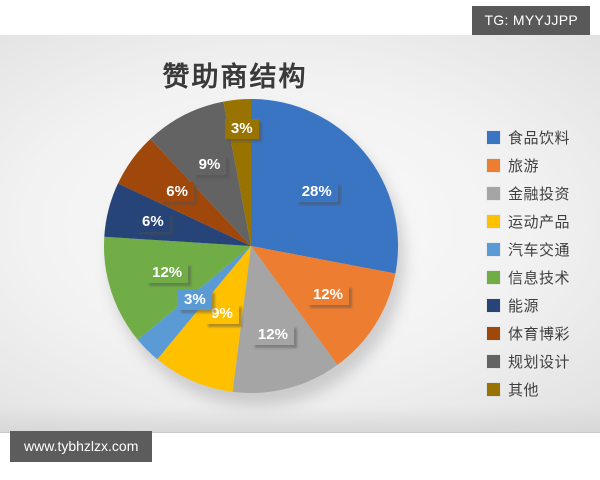 This screenshot has height=480, width=600. Describe the element at coordinates (316, 191) in the screenshot. I see `pie-data-label: 28%` at that location.